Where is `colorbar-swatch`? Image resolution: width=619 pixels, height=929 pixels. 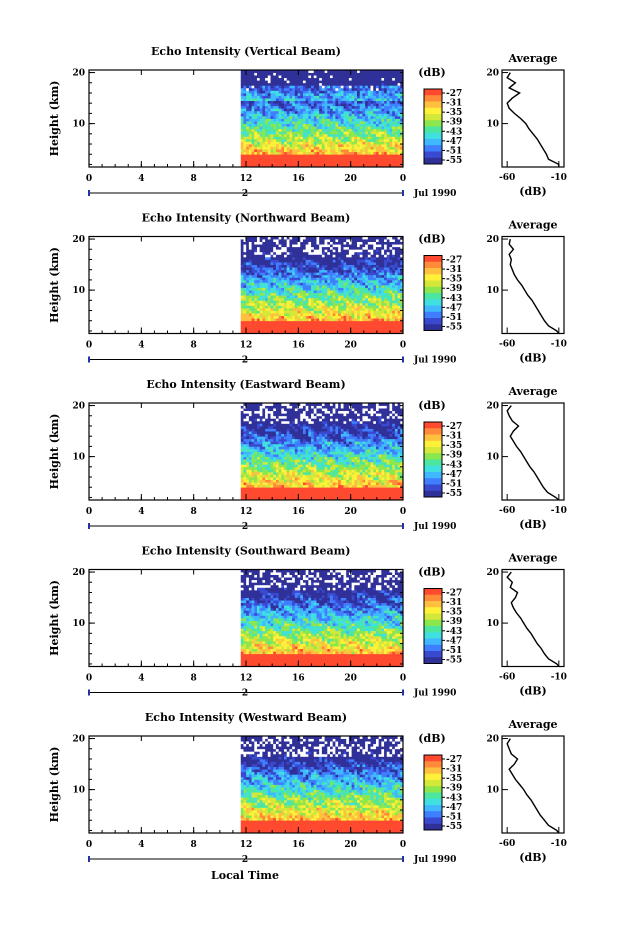 colorbar-swatch is located at coordinates (433, 302).